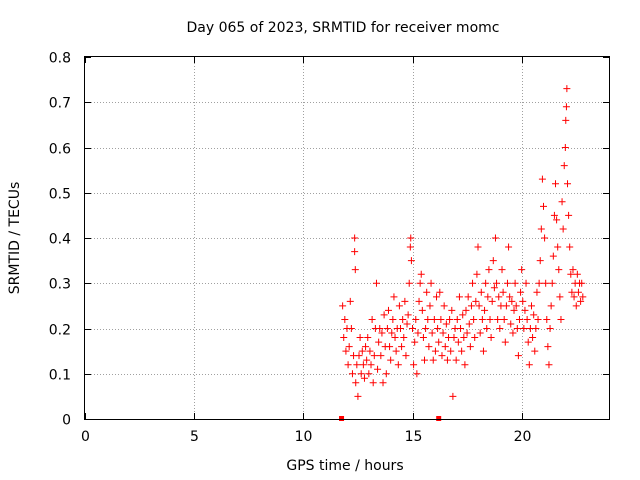  What do you see at coordinates (194, 437) in the screenshot?
I see `x-tick-label: 5` at bounding box center [194, 437].